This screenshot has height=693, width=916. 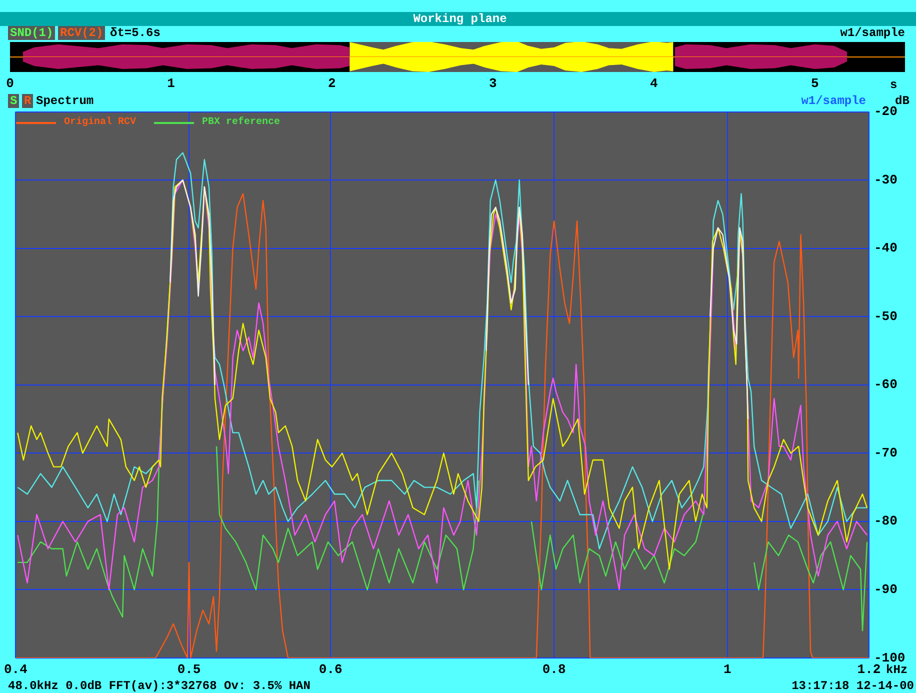 I want to click on y-tick-label: -50, so click(x=886, y=316).